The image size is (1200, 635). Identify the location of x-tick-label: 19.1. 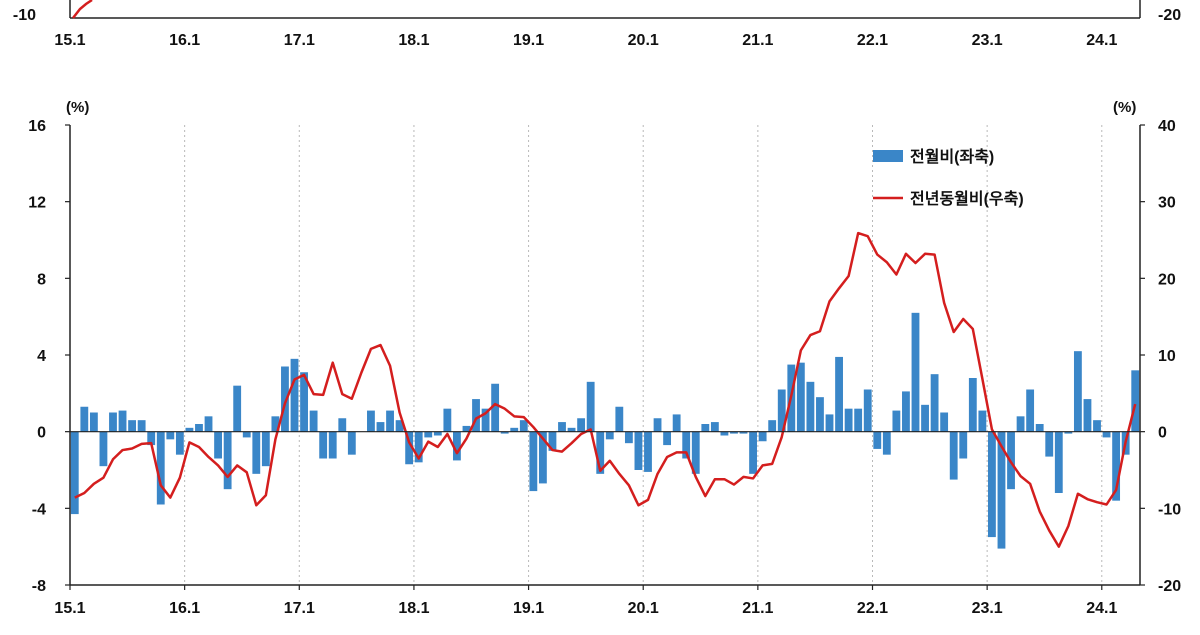
(528, 608).